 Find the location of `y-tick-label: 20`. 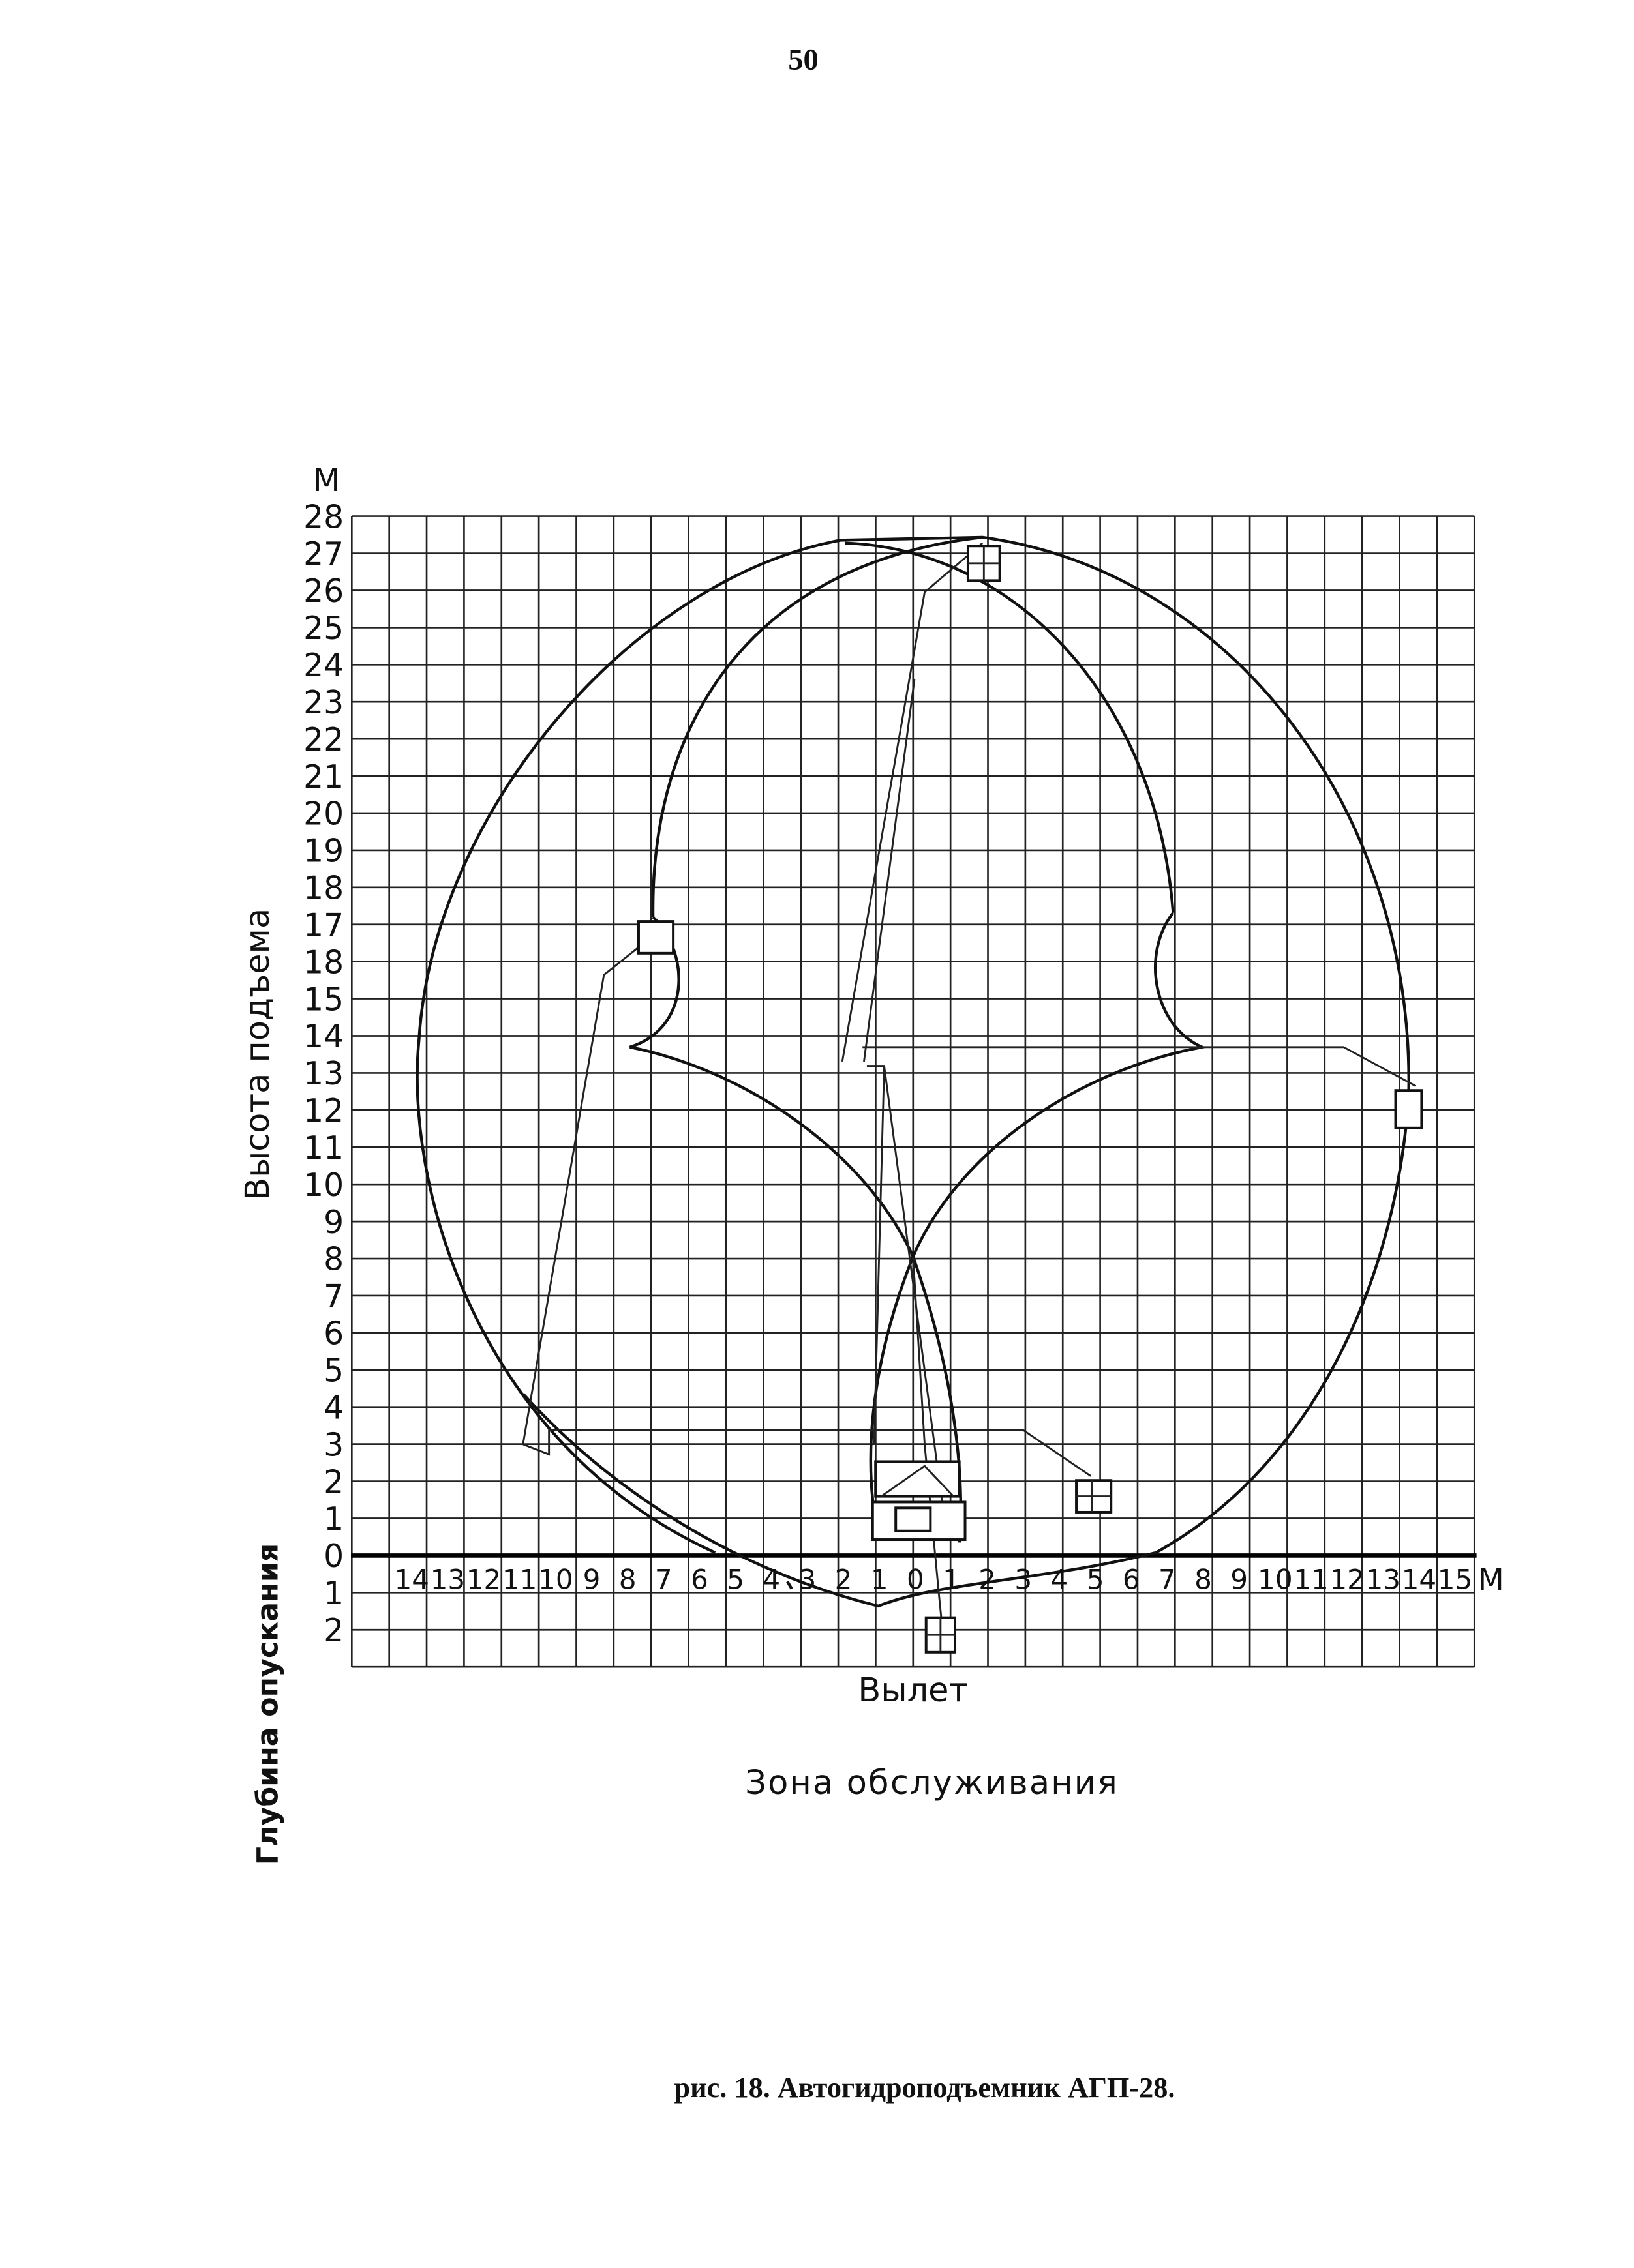

y-tick-label: 20 is located at coordinates (323, 814).